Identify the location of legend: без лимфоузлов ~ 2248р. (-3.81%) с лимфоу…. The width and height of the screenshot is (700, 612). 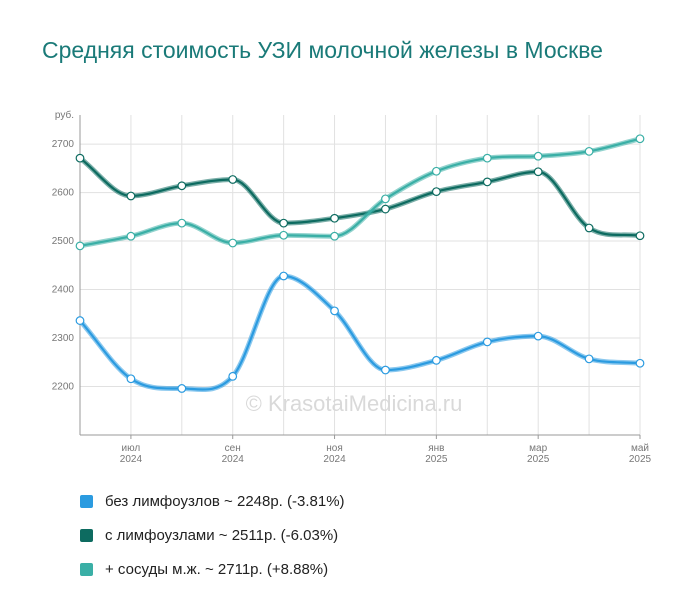
(212, 535).